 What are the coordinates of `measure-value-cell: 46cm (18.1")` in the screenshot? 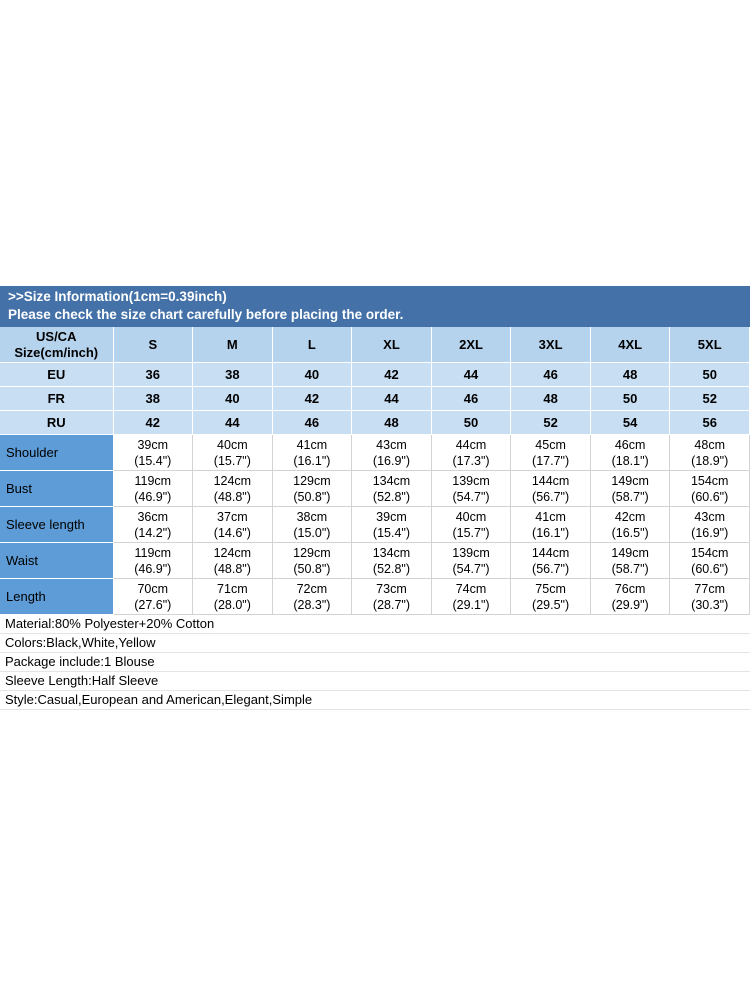 It's located at (630, 452).